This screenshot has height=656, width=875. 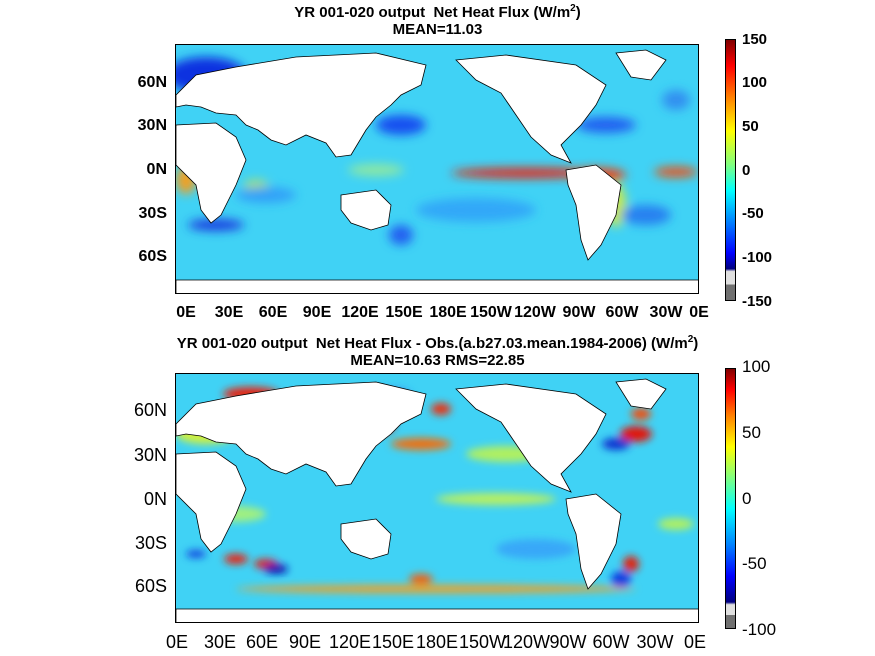 I want to click on panel1-x-tick: 90W, so click(x=579, y=312).